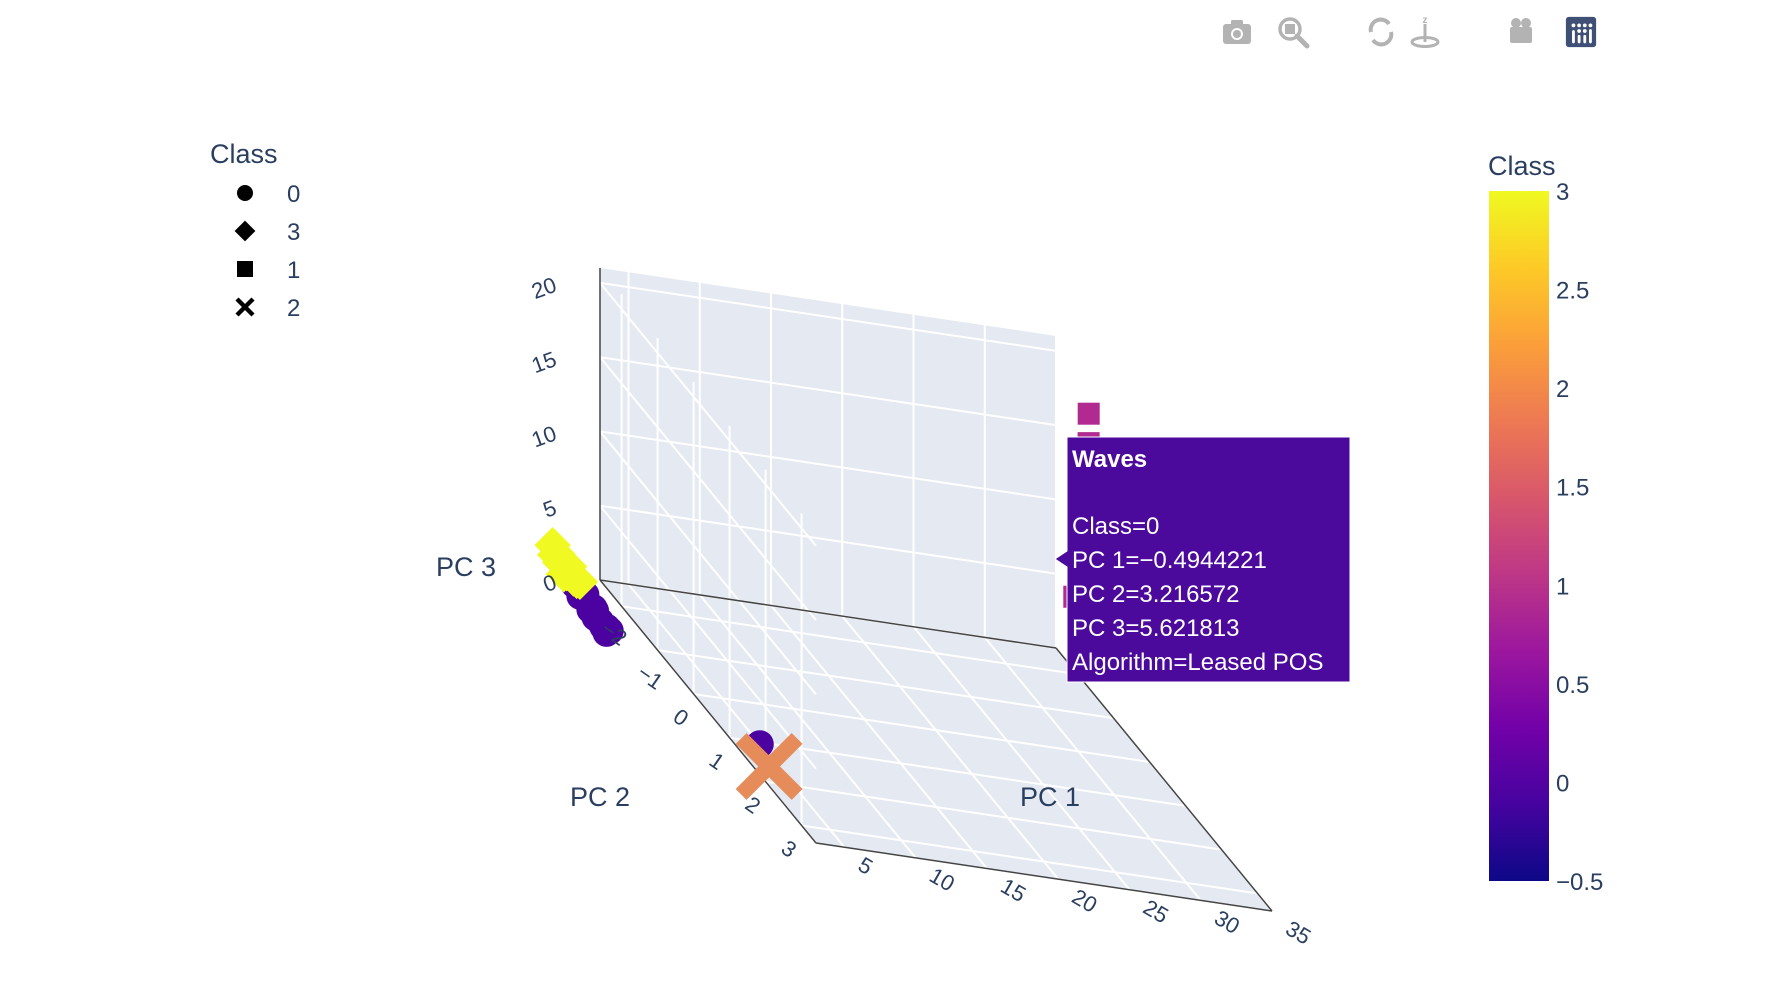 This screenshot has width=1792, height=991. I want to click on zoom-button, so click(1293, 32).